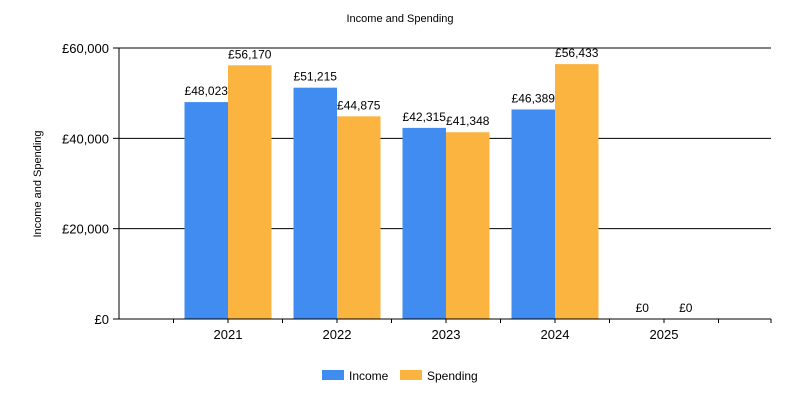 The height and width of the screenshot is (400, 800). I want to click on bar-income-2021, so click(206, 210).